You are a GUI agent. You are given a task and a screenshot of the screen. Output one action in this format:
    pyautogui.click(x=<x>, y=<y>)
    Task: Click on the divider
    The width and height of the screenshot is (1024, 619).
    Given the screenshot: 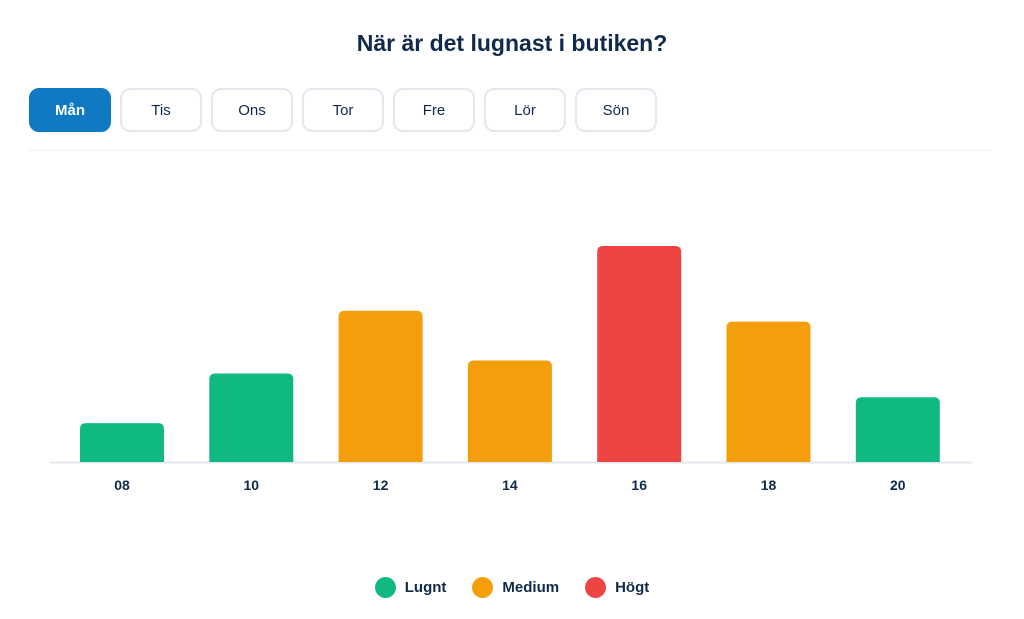 What is the action you would take?
    pyautogui.click(x=510, y=150)
    